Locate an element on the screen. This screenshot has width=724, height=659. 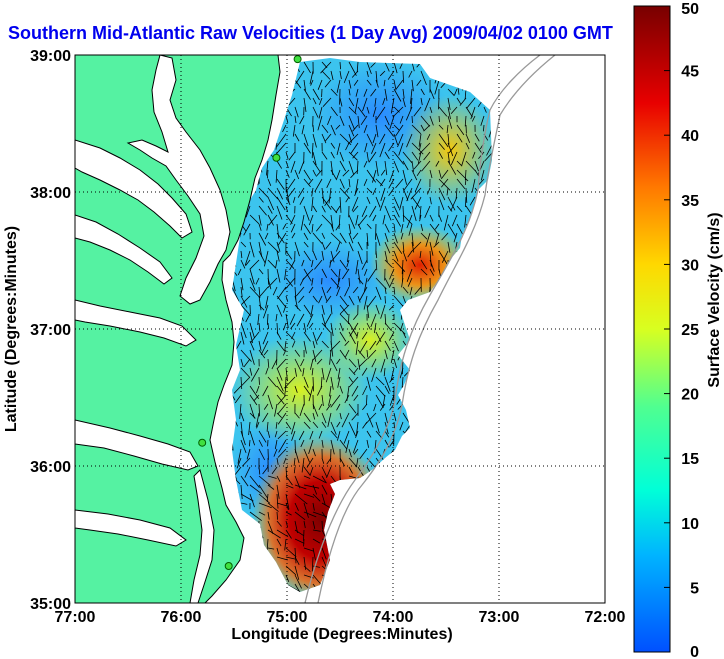
y-tick-label: 37:00 is located at coordinates (50, 330).